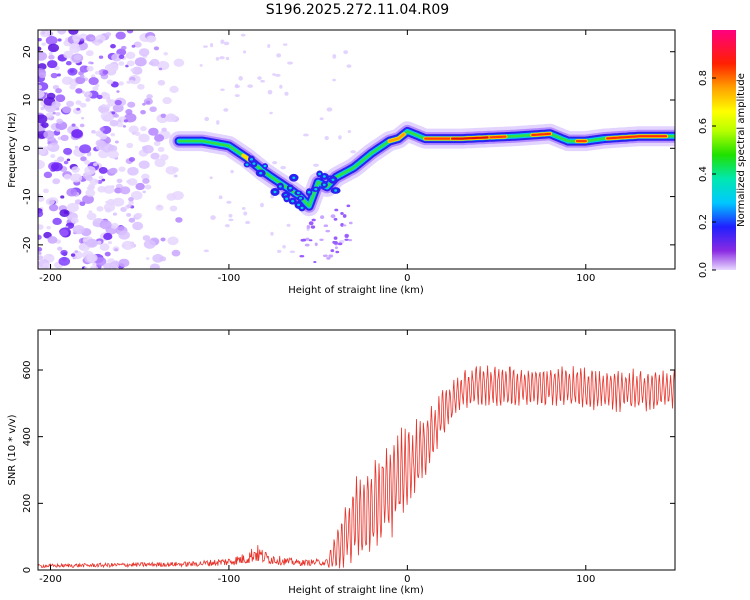 Image resolution: width=750 pixels, height=600 pixels. I want to click on y-tick-label: 600, so click(27, 369).